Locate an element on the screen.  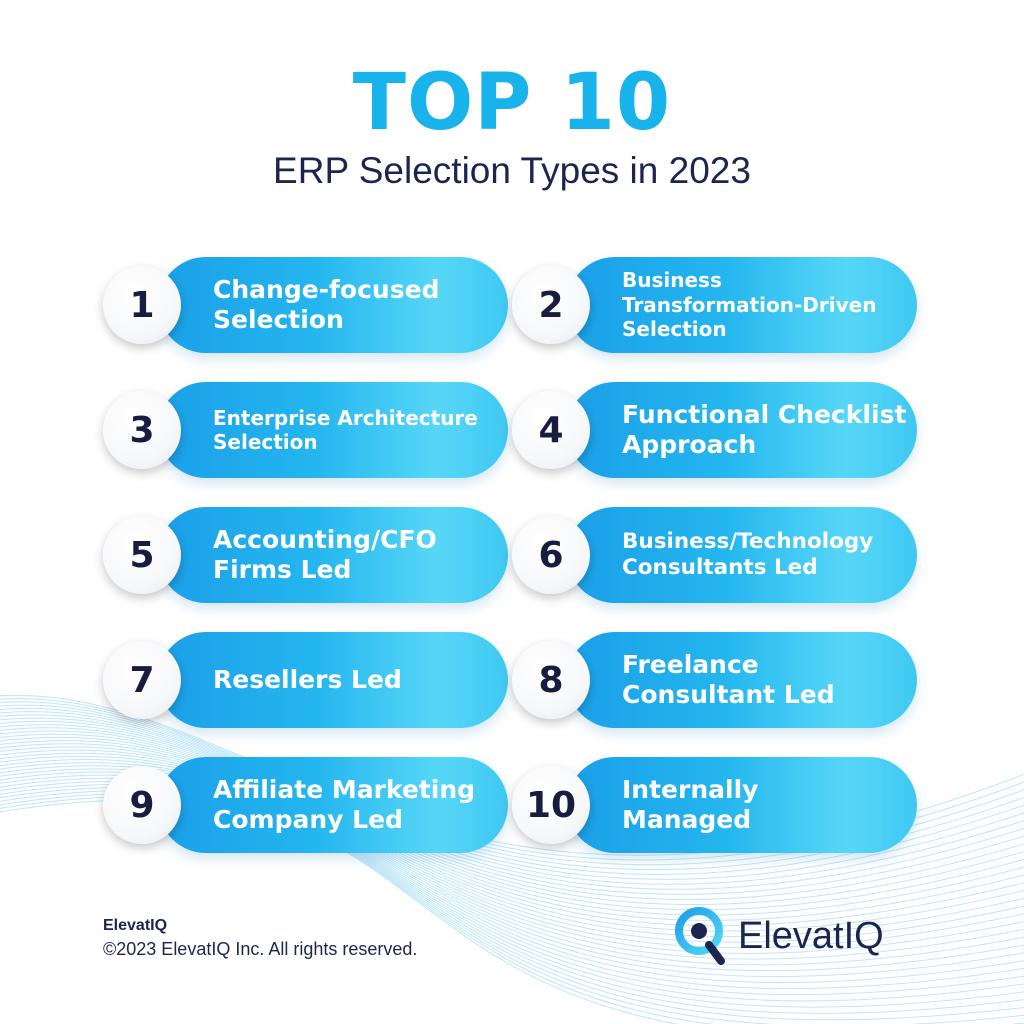
item-number-badge: 5 is located at coordinates (142, 555).